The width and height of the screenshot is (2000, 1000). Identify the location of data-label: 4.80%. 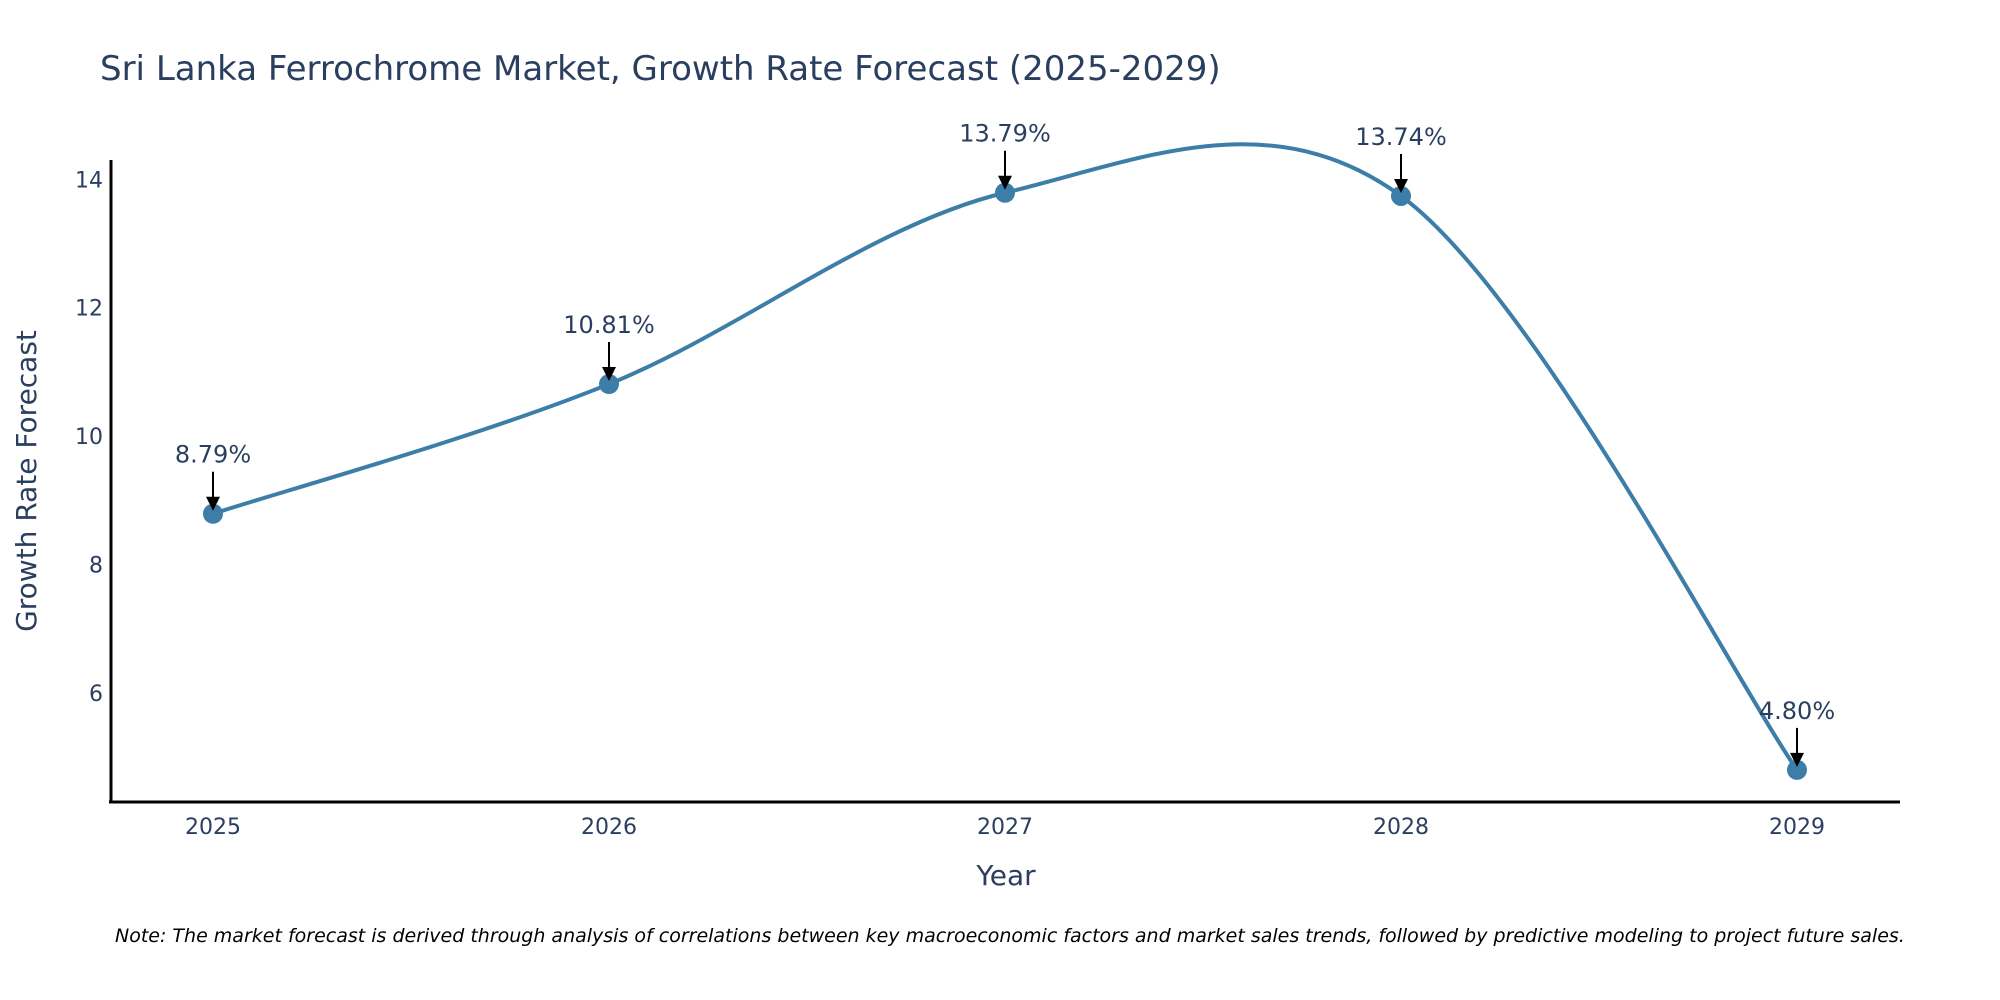
(1797, 711).